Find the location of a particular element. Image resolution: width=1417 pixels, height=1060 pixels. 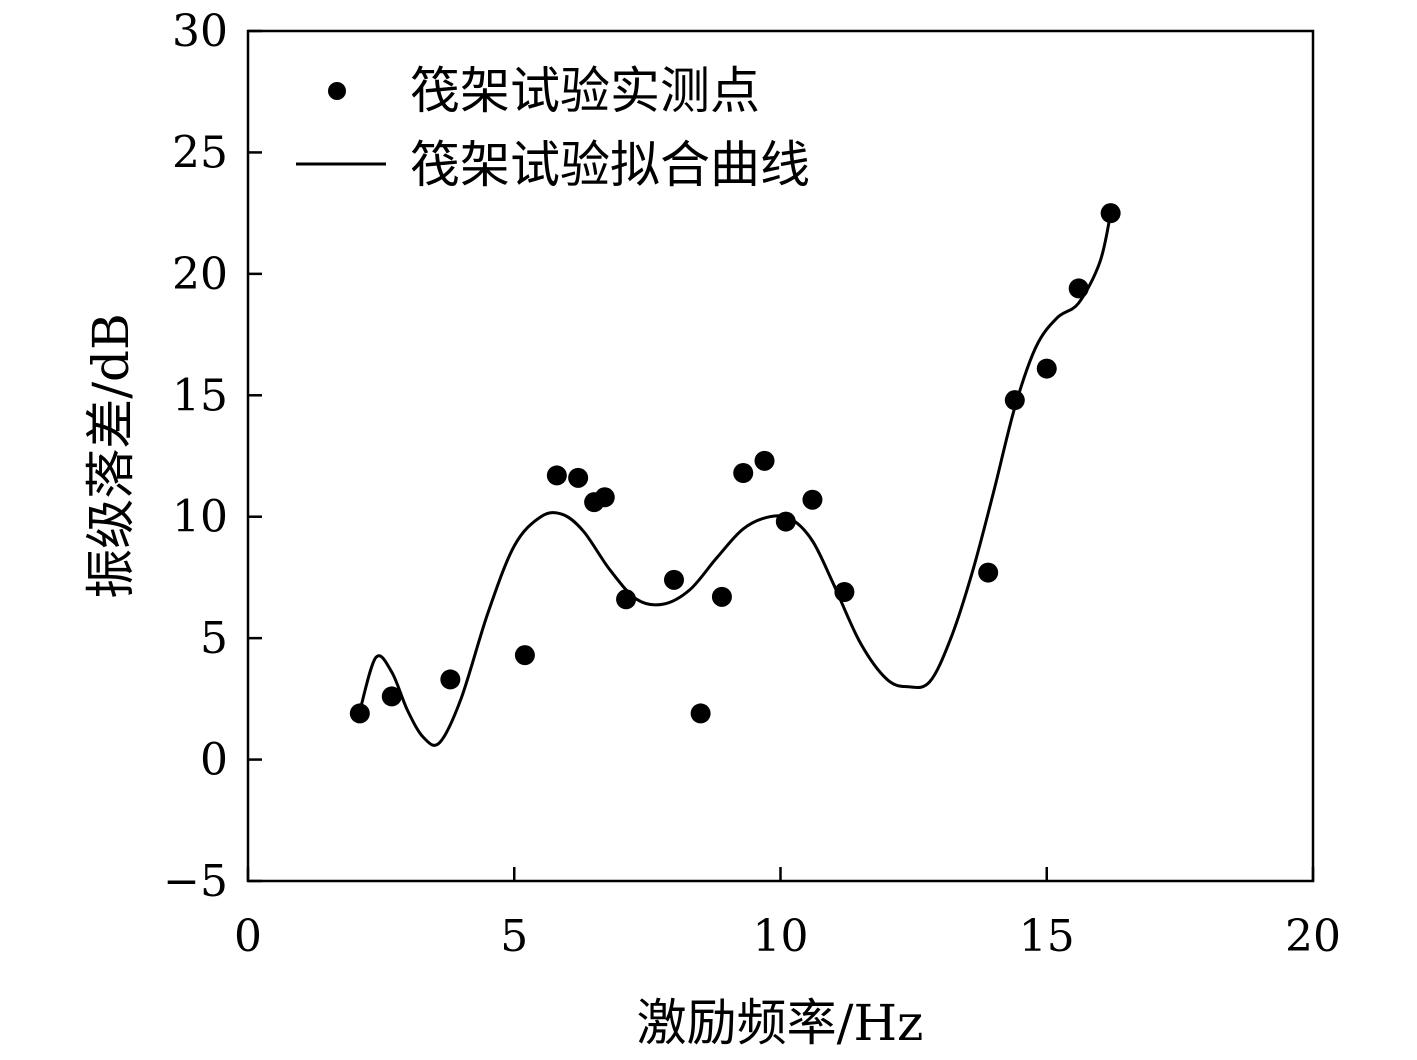

x-tick-label: 20 is located at coordinates (1313, 936).